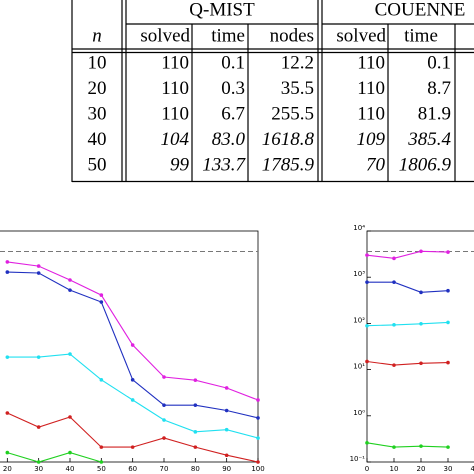 This screenshot has width=474, height=474. What do you see at coordinates (412, 348) in the screenshot?
I see `figure: 0 10 20 30 40 10⁻¹ 10⁰ 10¹ 10² 10³ 10⁴` at bounding box center [412, 348].